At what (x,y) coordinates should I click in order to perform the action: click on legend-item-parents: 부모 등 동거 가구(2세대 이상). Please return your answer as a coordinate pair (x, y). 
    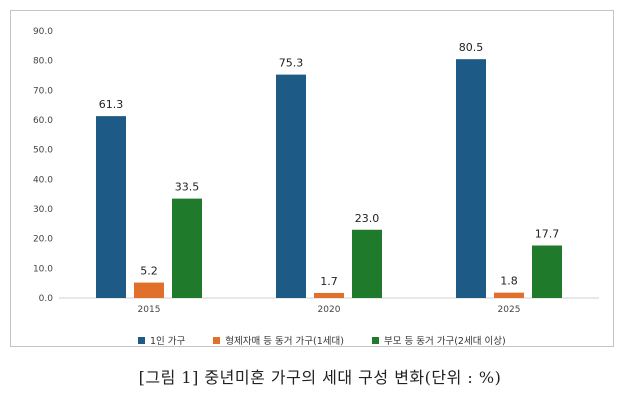
    Looking at the image, I should click on (438, 340).